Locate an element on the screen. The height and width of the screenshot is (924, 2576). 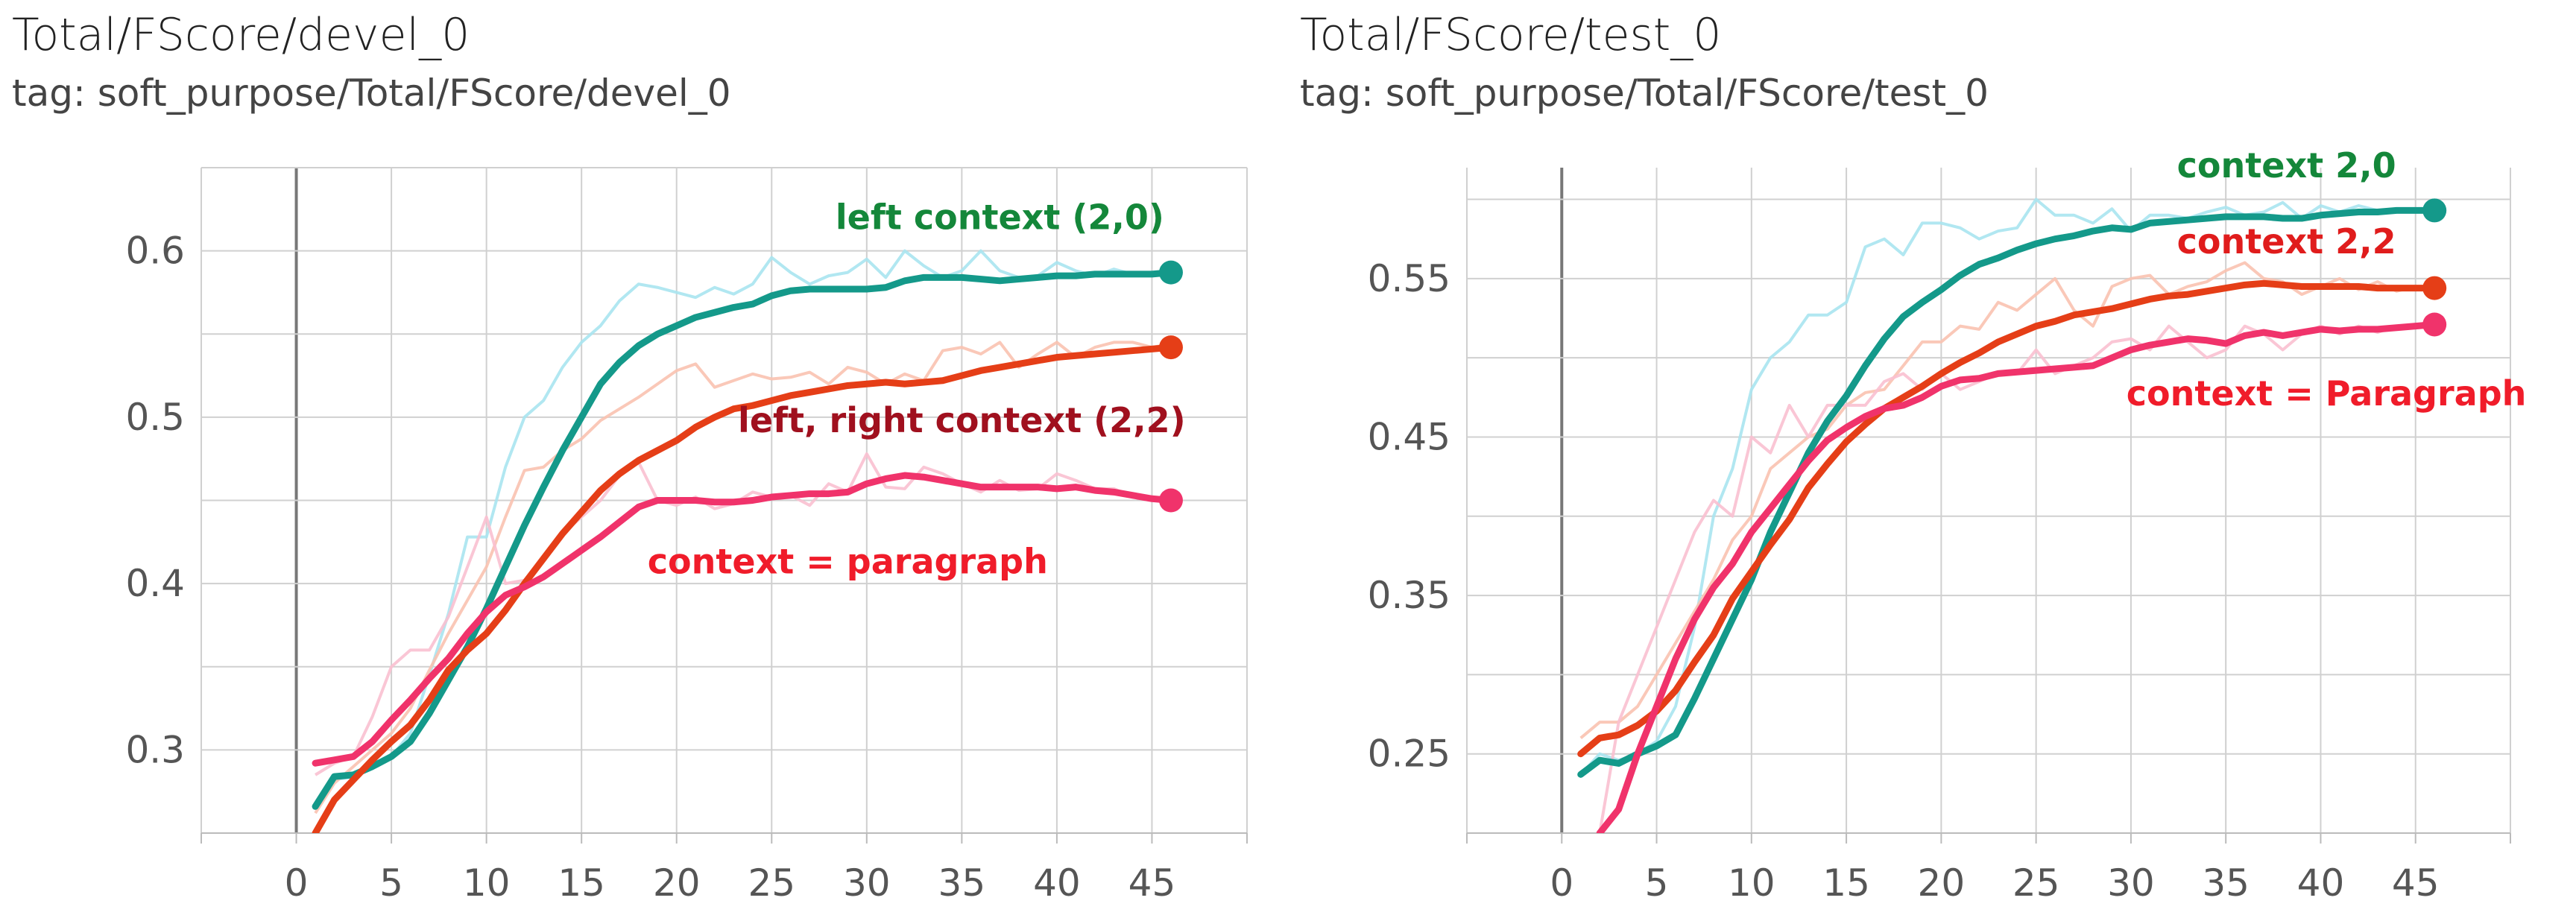
chart-title: Total/FScore/test_0 is located at coordinates (1511, 35).